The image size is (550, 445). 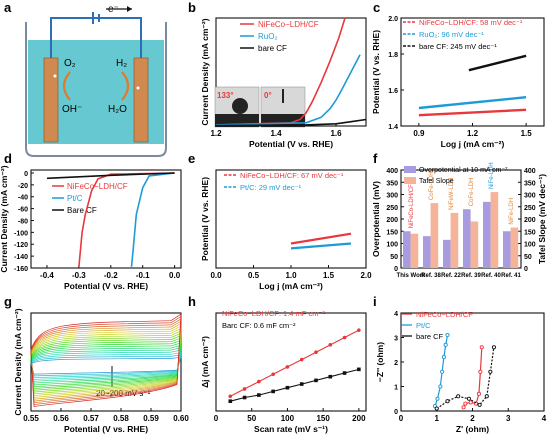 What do you see at coordinates (392, 196) in the screenshot?
I see `y-tick-label: 300` at bounding box center [392, 196].